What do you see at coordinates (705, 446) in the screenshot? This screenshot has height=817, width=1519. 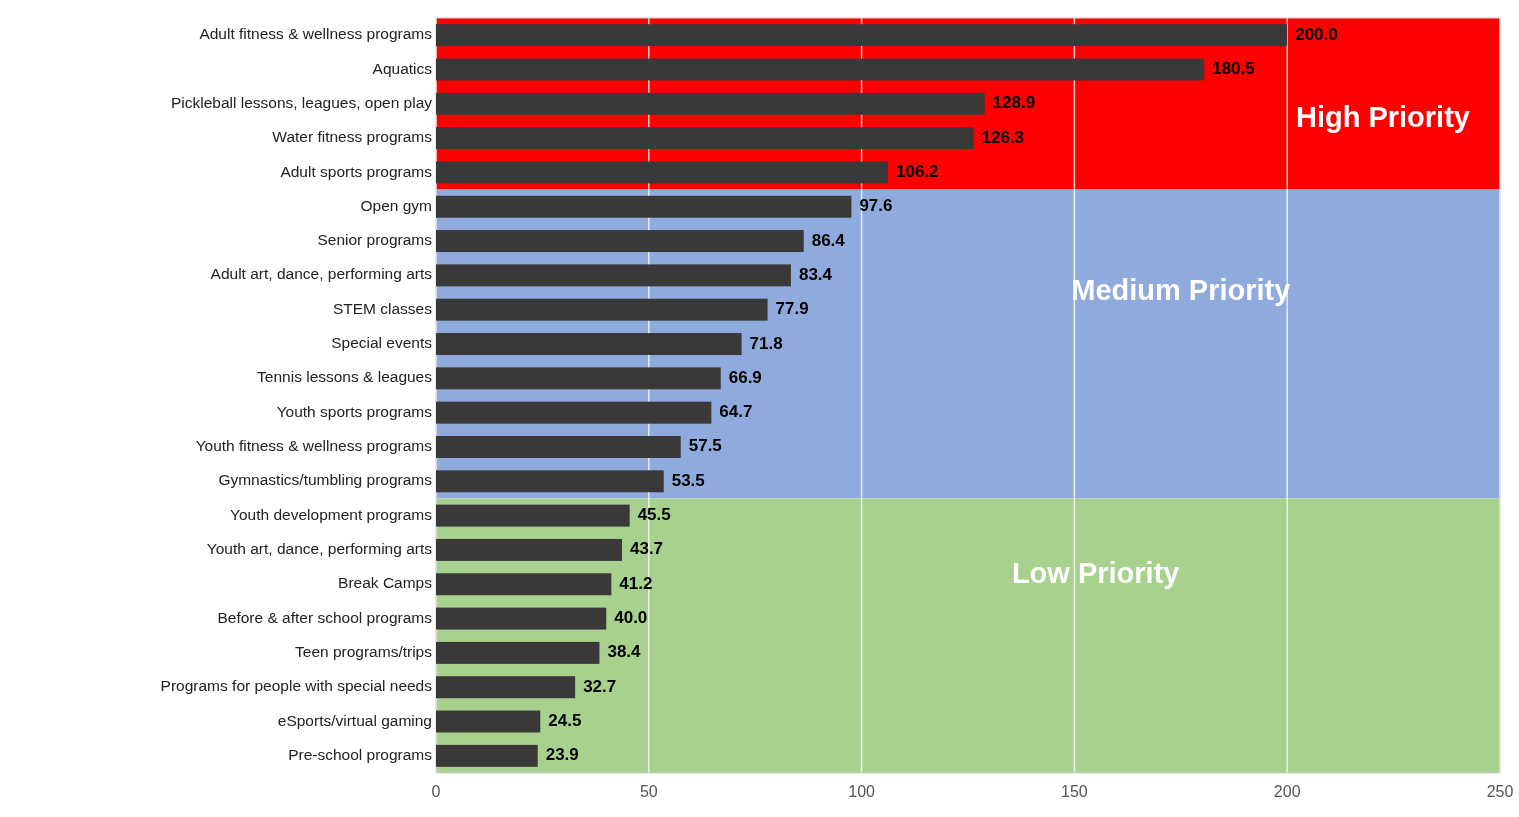 I see `data-label: 57.5` at bounding box center [705, 446].